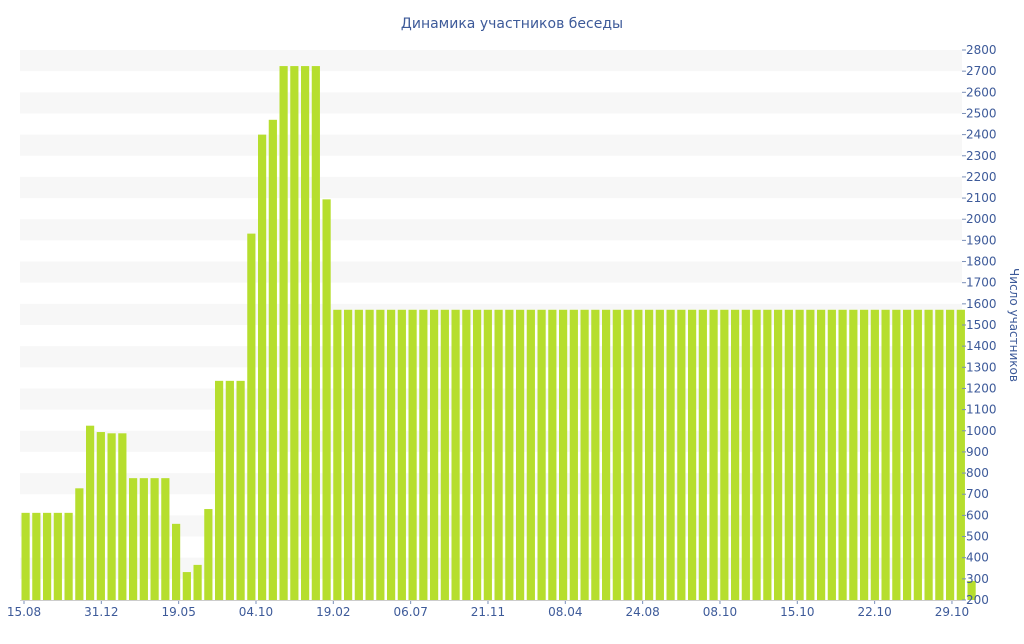  I want to click on y-tick-label: 1100, so click(981, 410).